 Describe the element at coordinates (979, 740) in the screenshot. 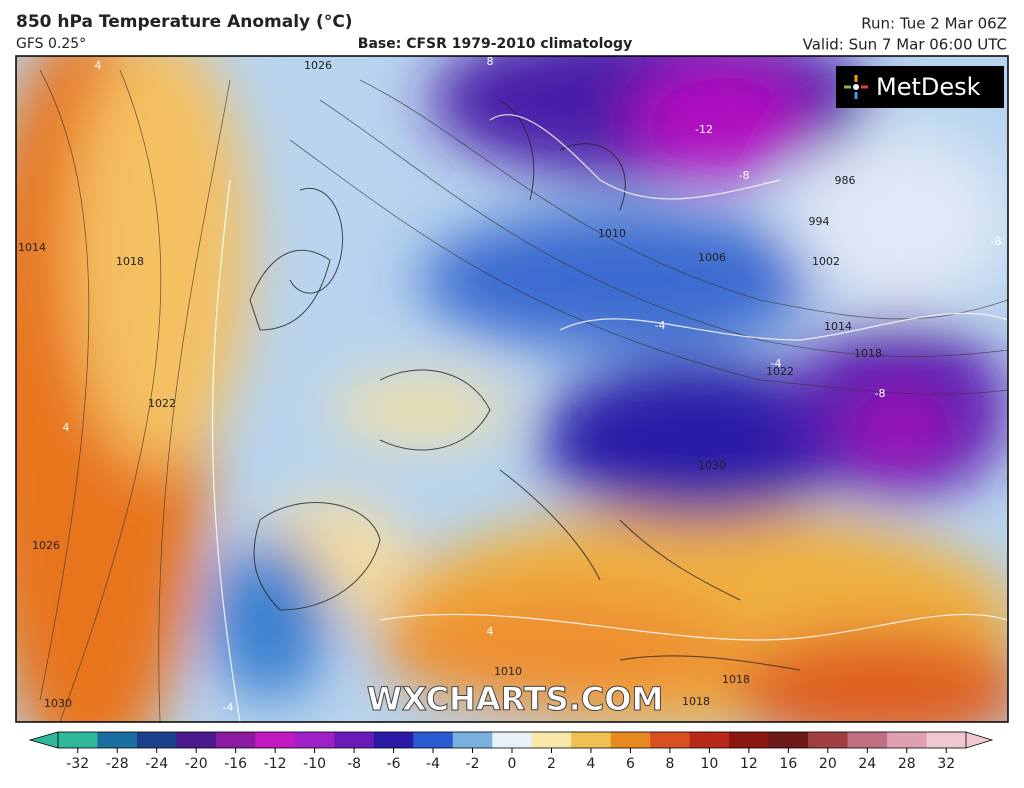

I see `colorbar-right-arrow` at that location.